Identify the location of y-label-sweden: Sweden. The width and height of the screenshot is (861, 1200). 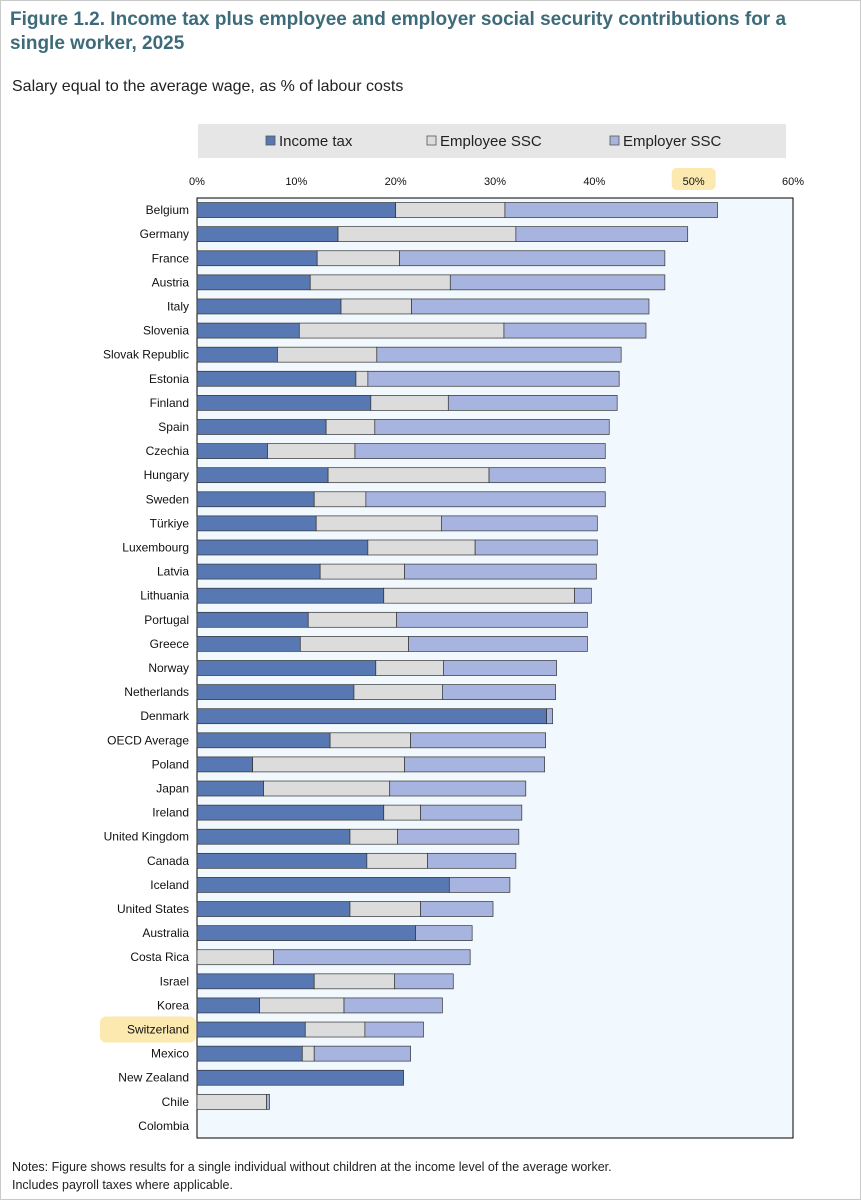
(167, 499).